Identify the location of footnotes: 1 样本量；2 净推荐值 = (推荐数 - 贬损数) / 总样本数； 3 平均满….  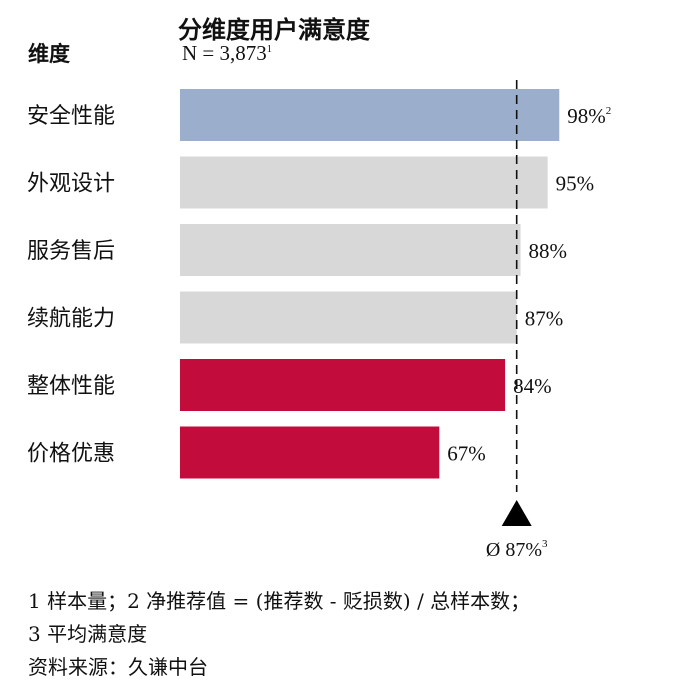
(279, 634).